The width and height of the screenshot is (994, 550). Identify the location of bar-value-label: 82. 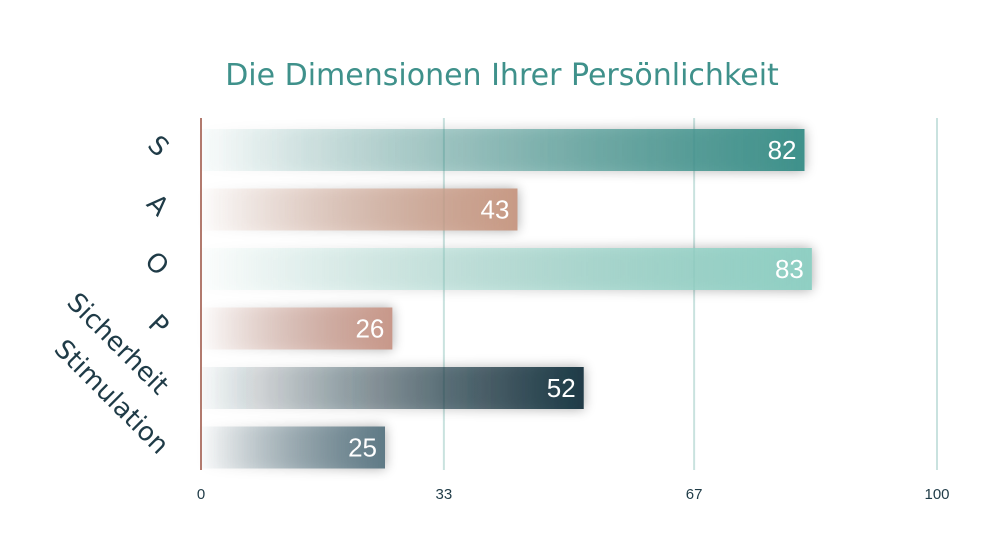
(782, 150).